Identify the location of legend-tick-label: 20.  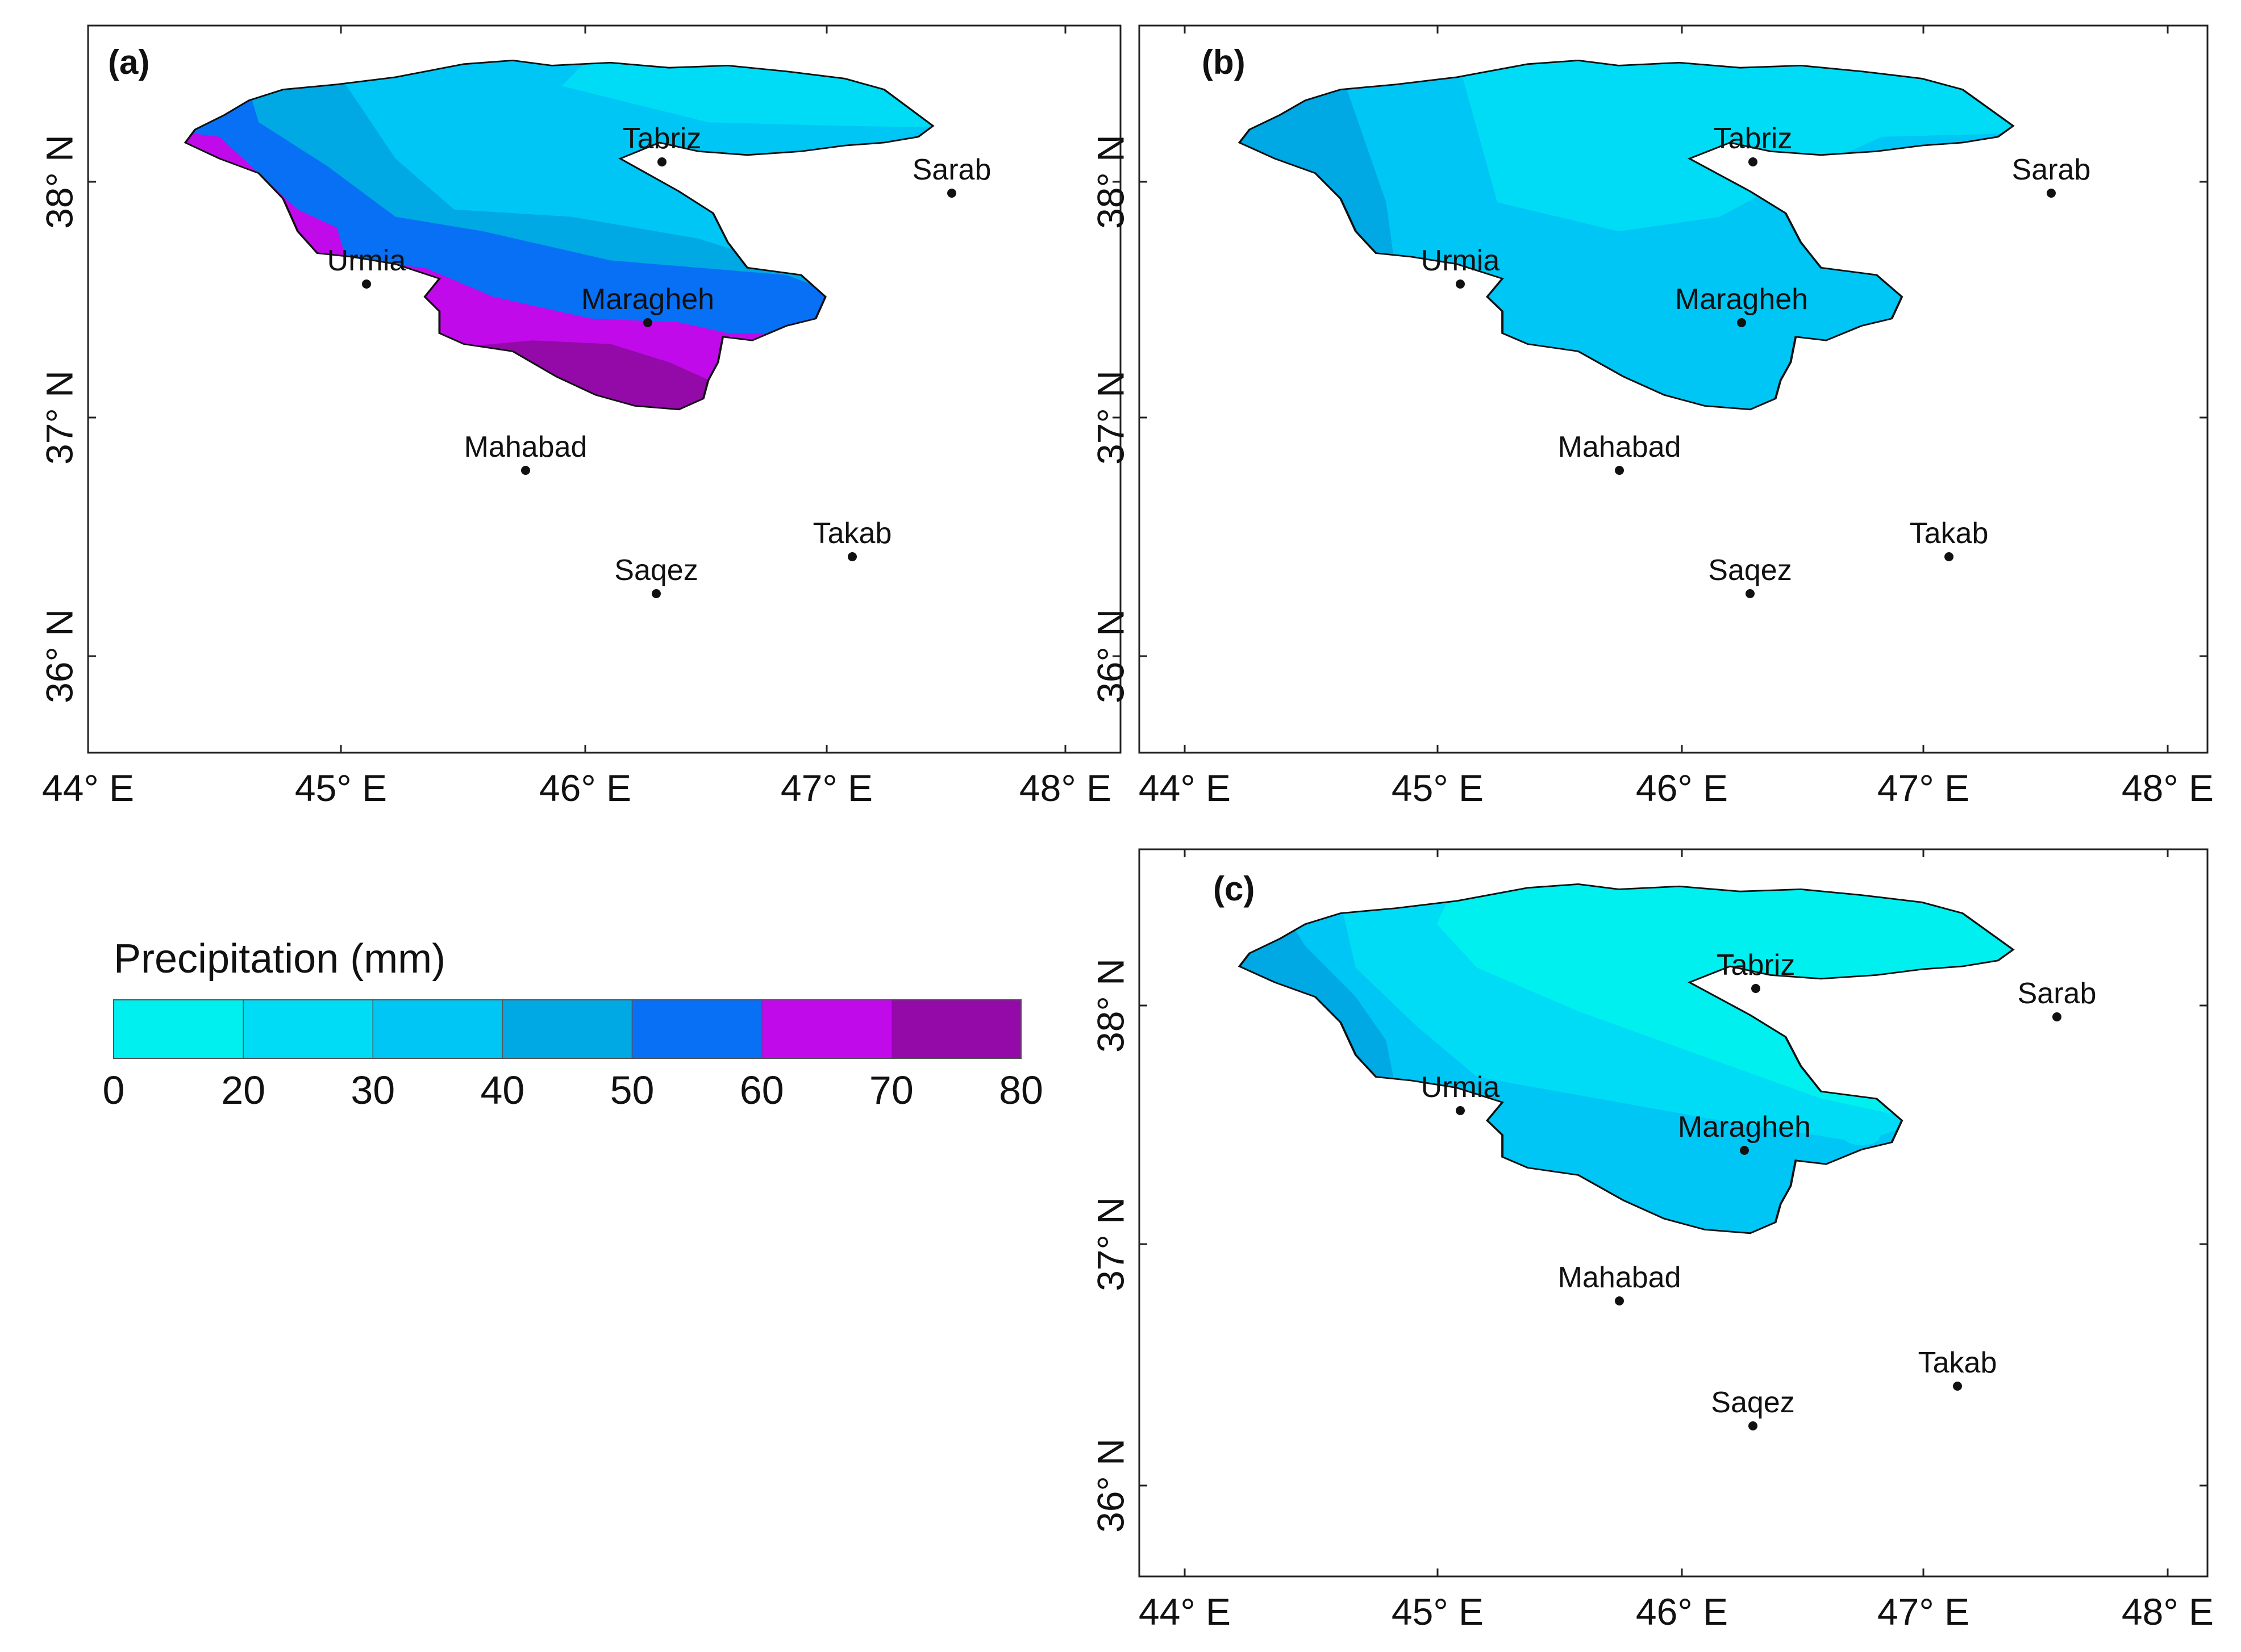
(243, 1090).